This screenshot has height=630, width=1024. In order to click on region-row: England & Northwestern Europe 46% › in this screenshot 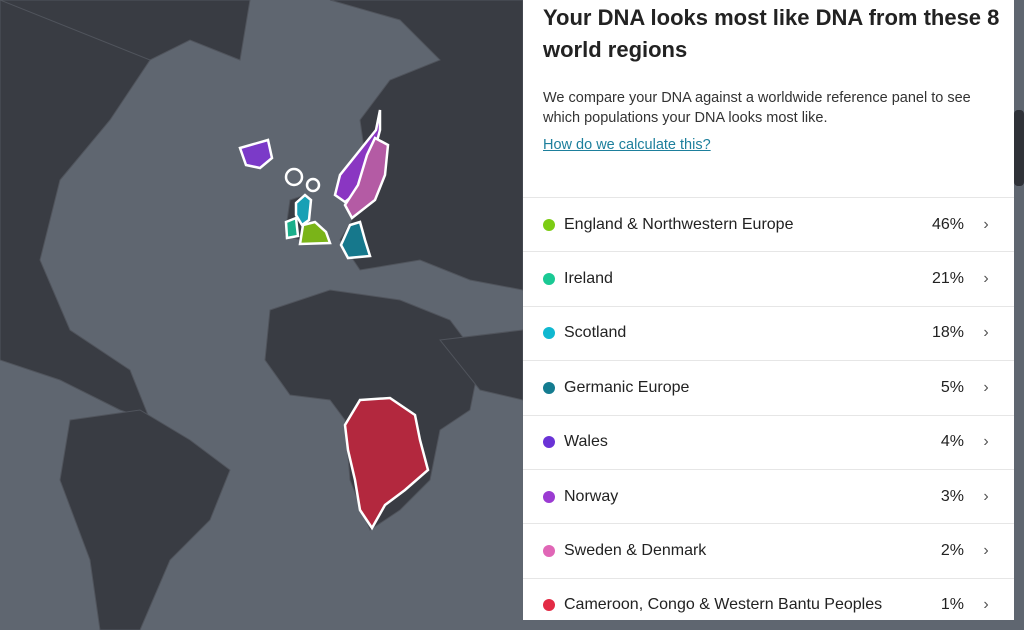, I will do `click(768, 225)`.